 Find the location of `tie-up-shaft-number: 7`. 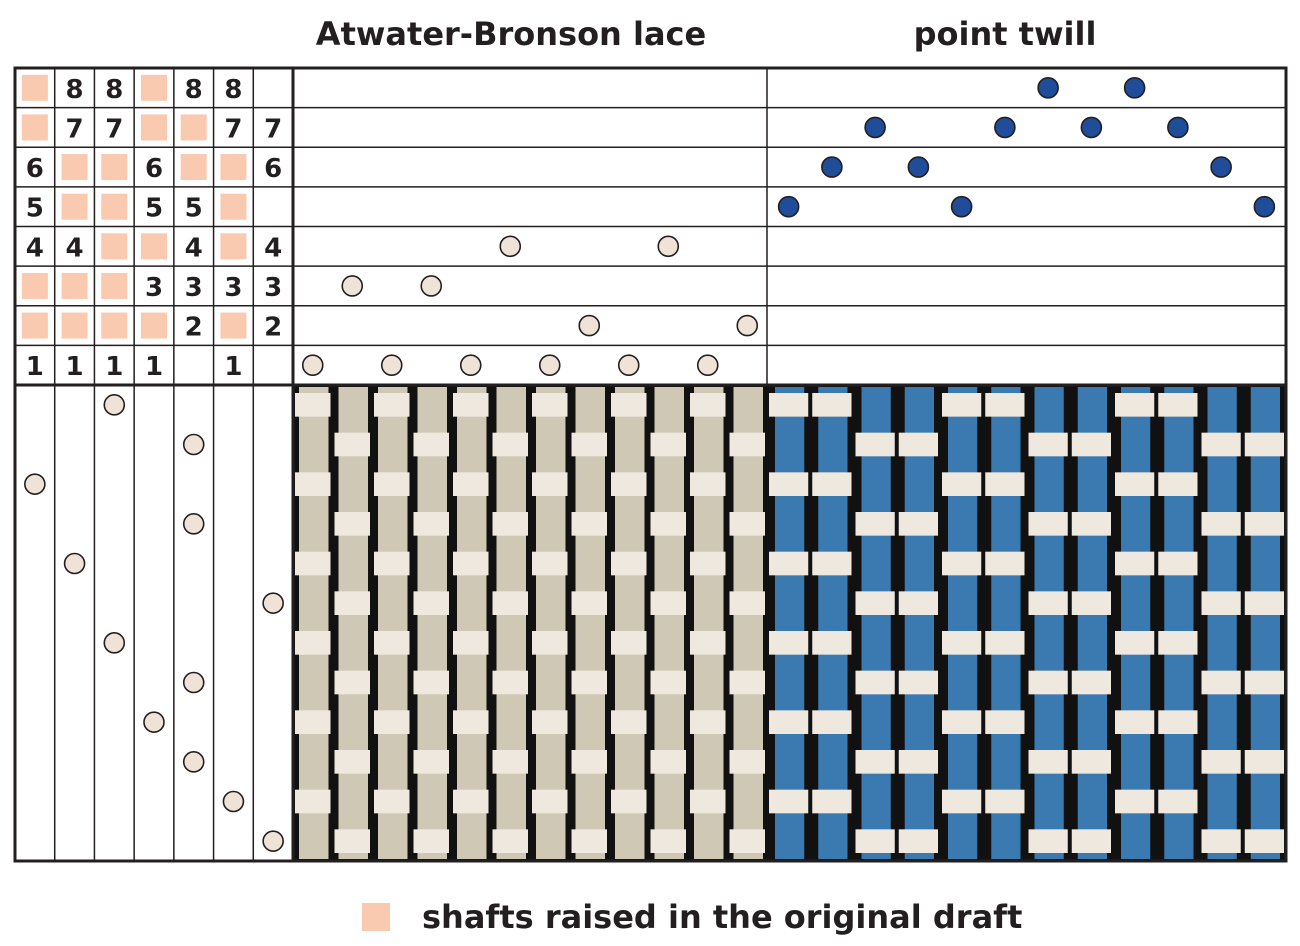

tie-up-shaft-number: 7 is located at coordinates (273, 129).